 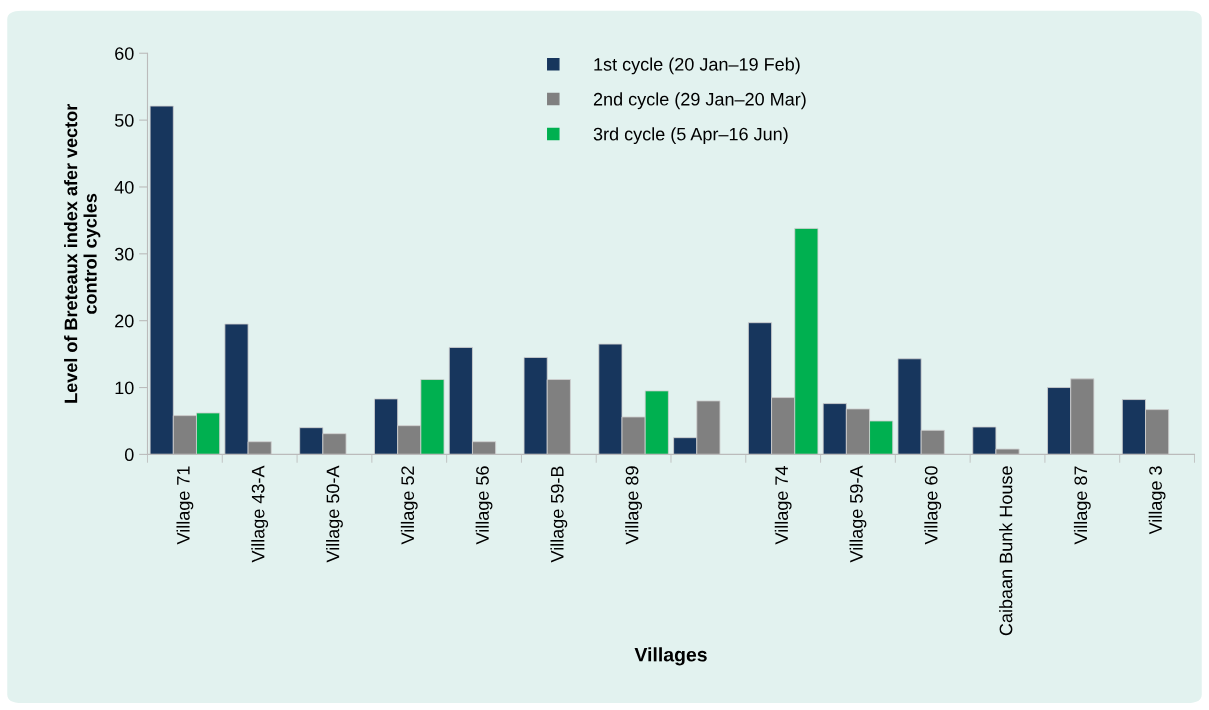 I want to click on y-axis-title: Level of Breteaux index afer vector control cycles, so click(x=82, y=253).